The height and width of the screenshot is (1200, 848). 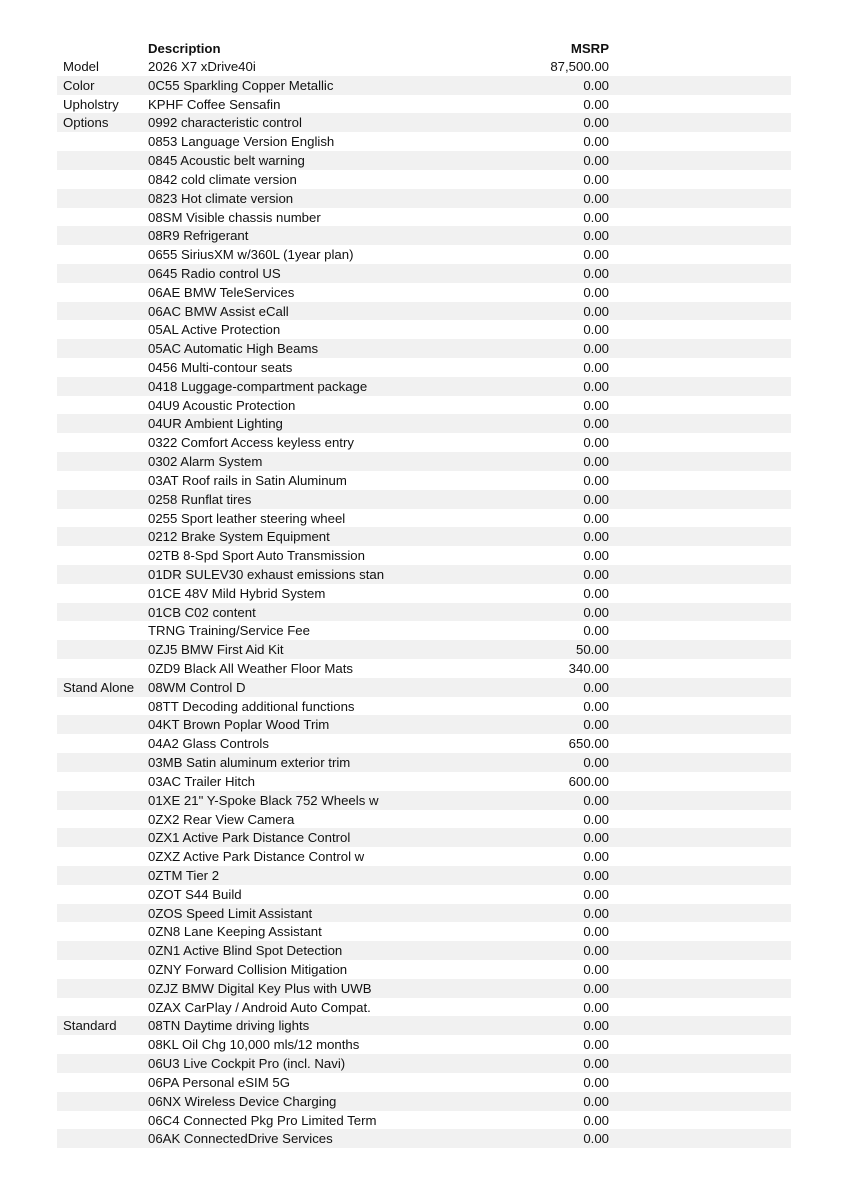 What do you see at coordinates (424, 706) in the screenshot?
I see `table-row: 08TT Decoding additional functions 0.00` at bounding box center [424, 706].